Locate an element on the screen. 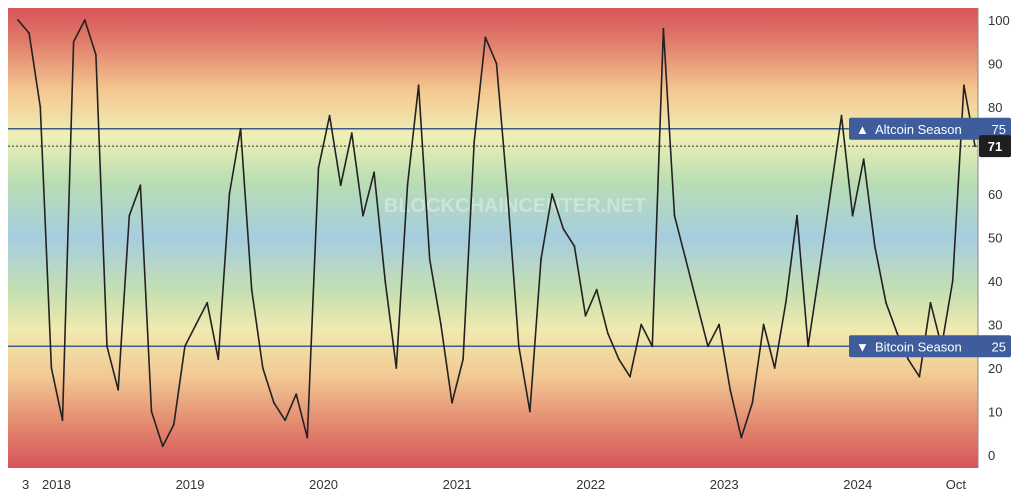 The image size is (1024, 503). reference-marker-label: Altcoin Season is located at coordinates (918, 129).